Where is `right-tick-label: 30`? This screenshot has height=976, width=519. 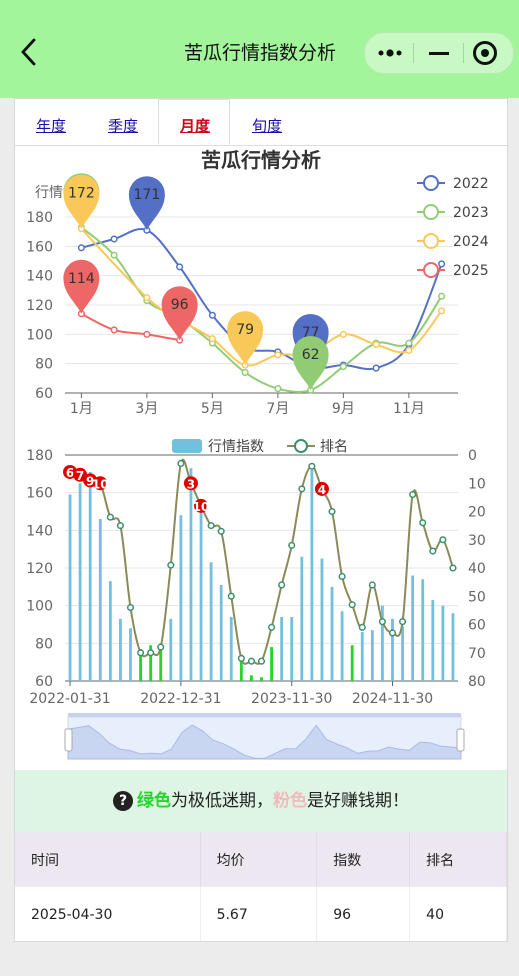 right-tick-label: 30 is located at coordinates (477, 541).